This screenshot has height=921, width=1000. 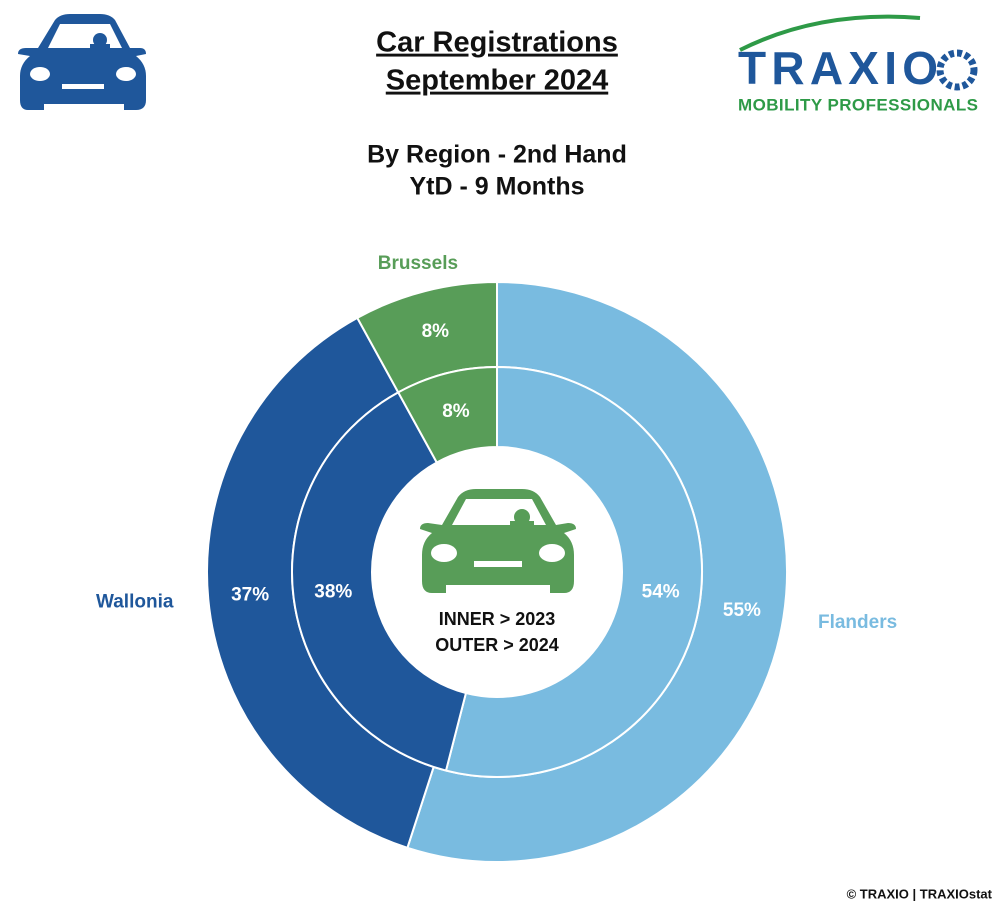 What do you see at coordinates (920, 893) in the screenshot?
I see `footer: © TRAXIO | TRAXIOstat` at bounding box center [920, 893].